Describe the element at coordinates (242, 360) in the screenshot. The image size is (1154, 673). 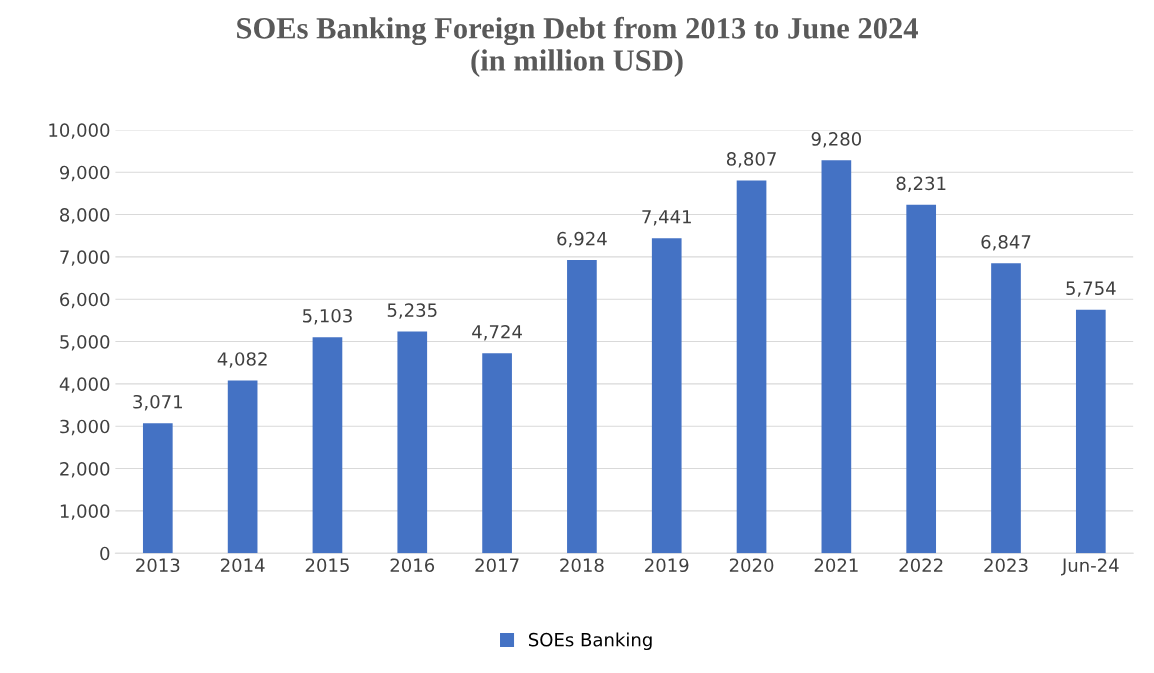
I see `data-label: 4,082` at that location.